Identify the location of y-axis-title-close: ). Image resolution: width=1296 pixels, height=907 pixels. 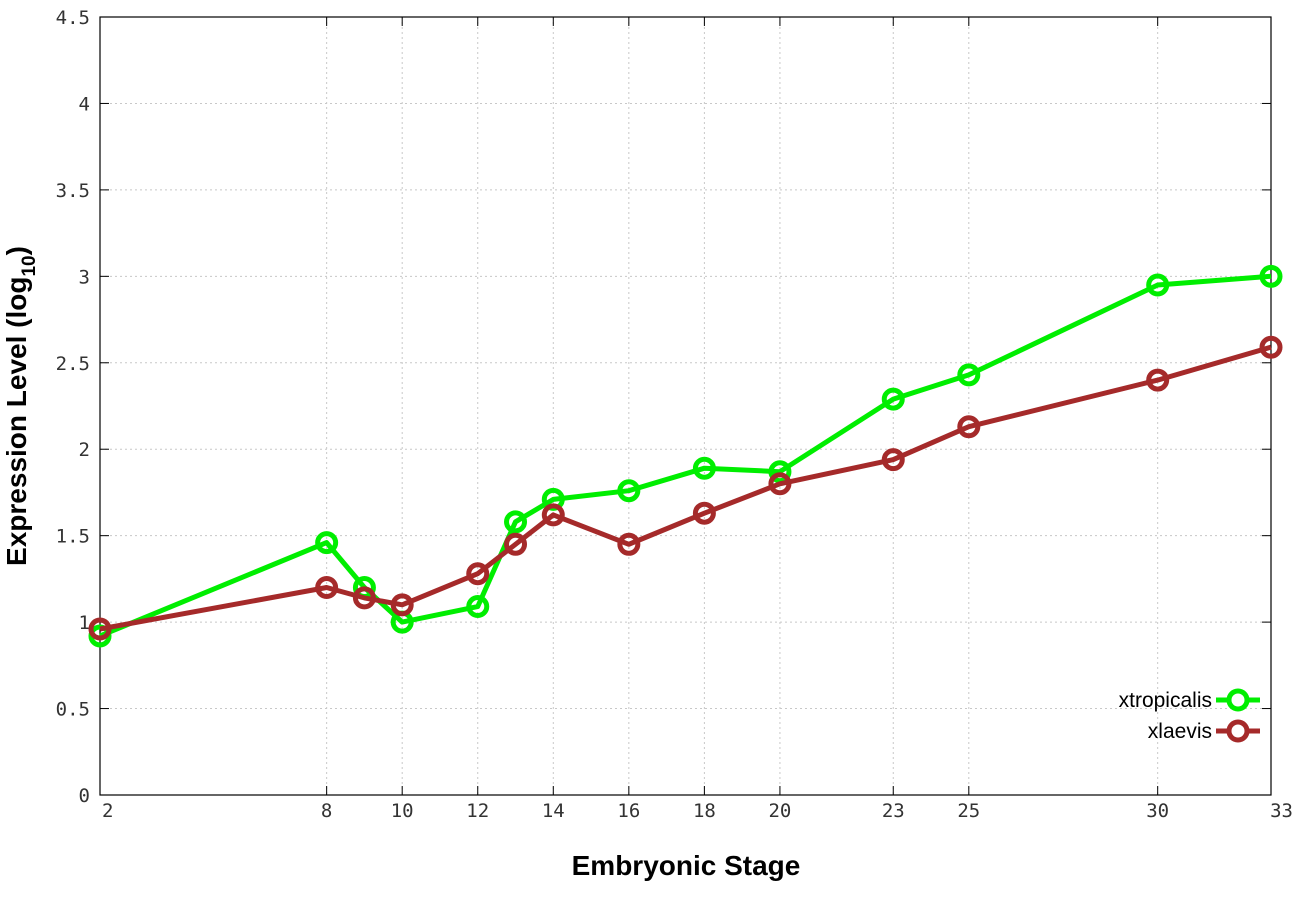
(16, 250).